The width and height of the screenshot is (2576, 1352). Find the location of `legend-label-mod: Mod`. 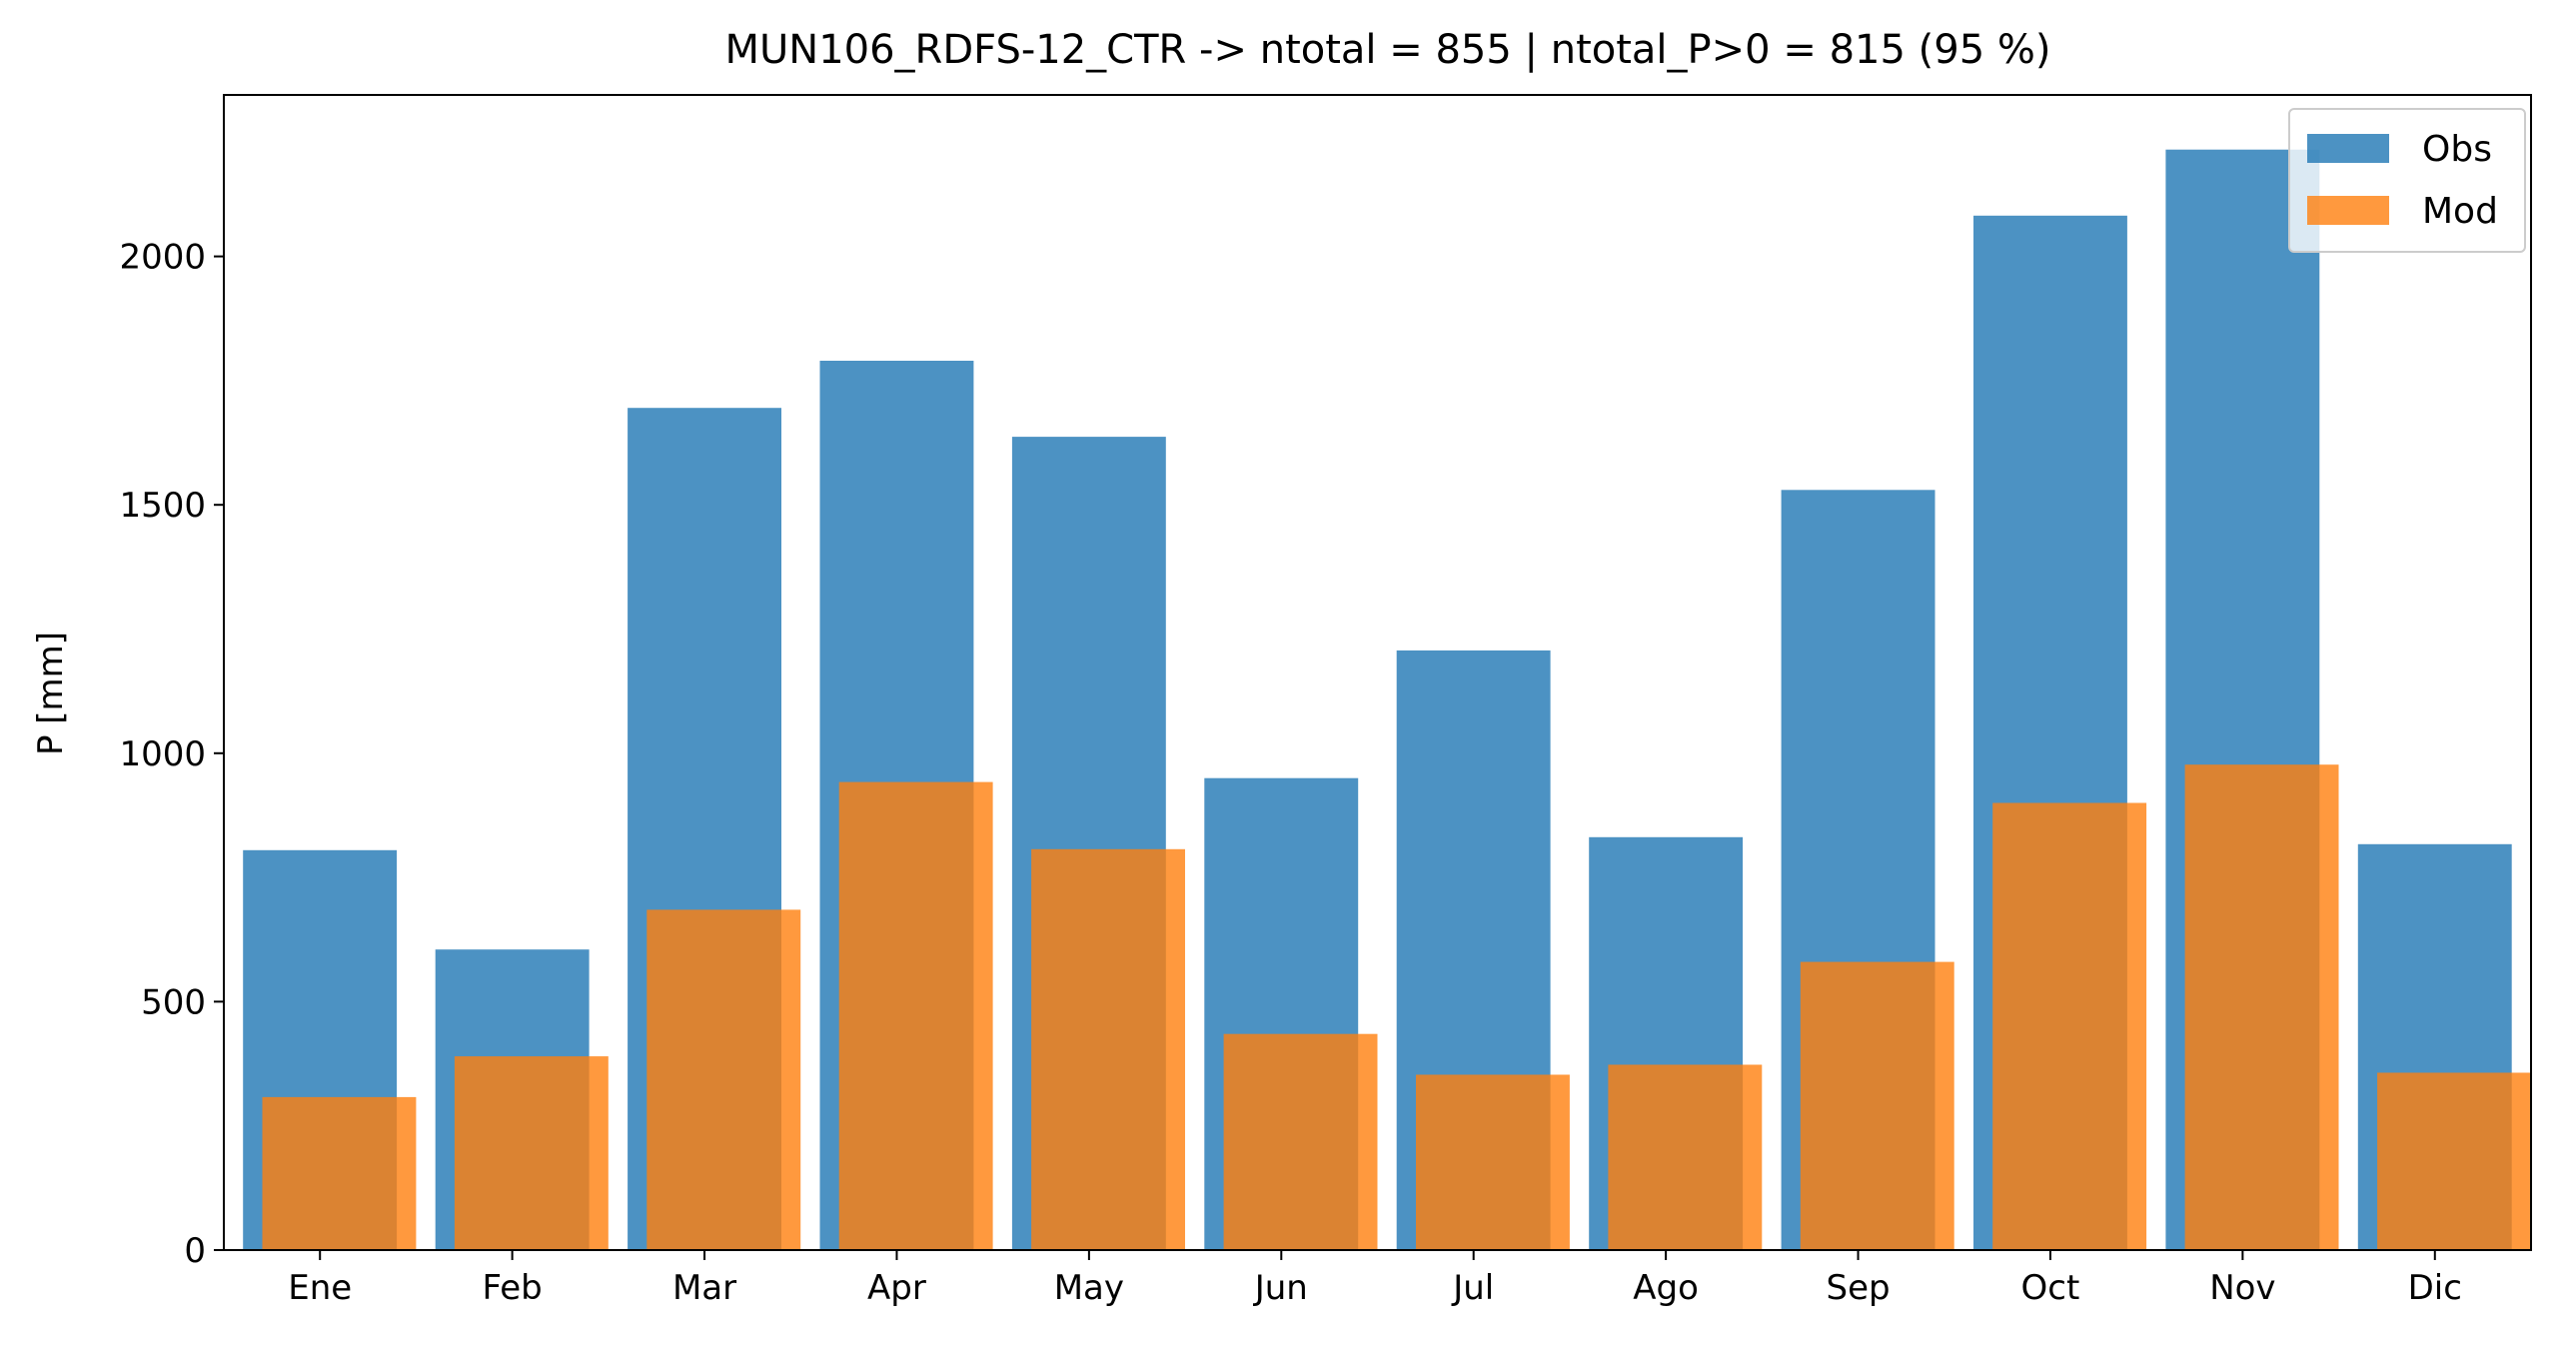

legend-label-mod: Mod is located at coordinates (2460, 211).